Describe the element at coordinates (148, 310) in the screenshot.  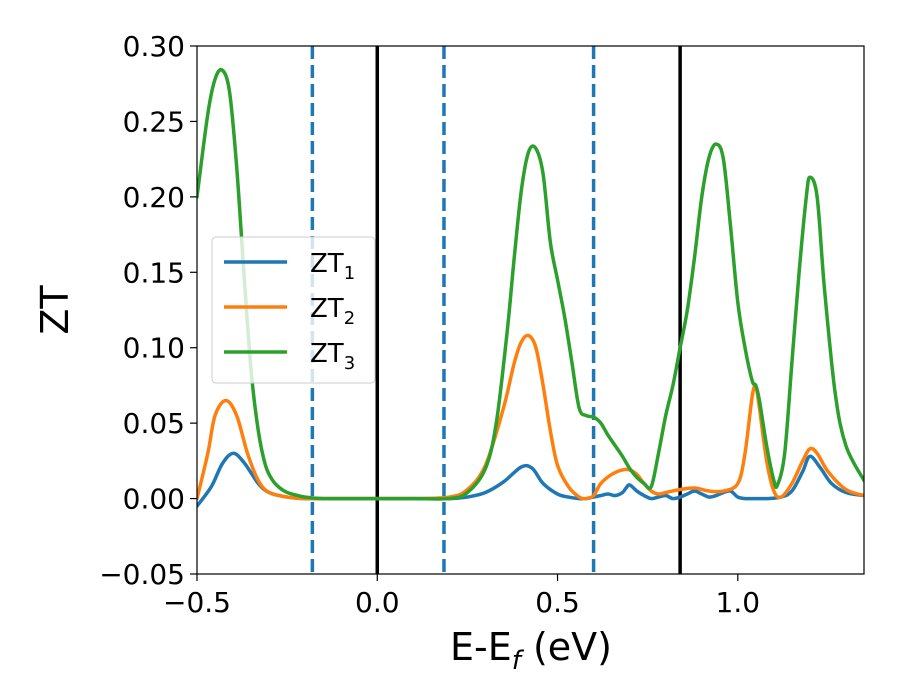
I see `y-axis-ticks: −0.05 0.00 0.05 0.10 0.15 0.20 0.25 0.30` at that location.